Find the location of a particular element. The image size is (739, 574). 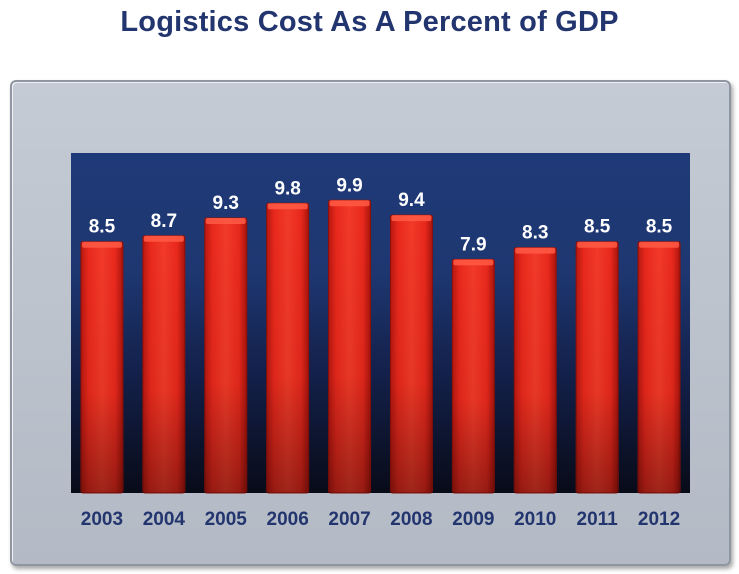

data-label-2008: 9.4 is located at coordinates (411, 200).